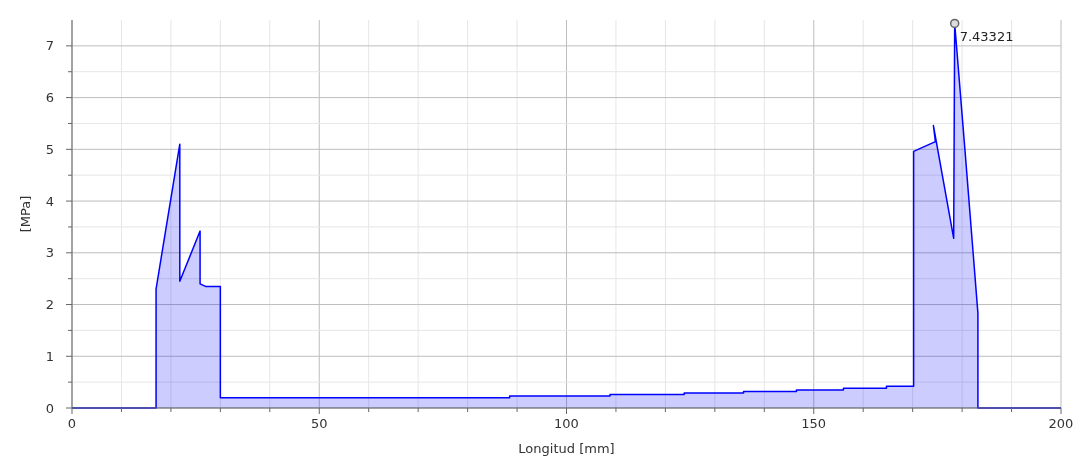 This screenshot has height=465, width=1075. Describe the element at coordinates (986, 37) in the screenshot. I see `annotation: 7.43321` at that location.